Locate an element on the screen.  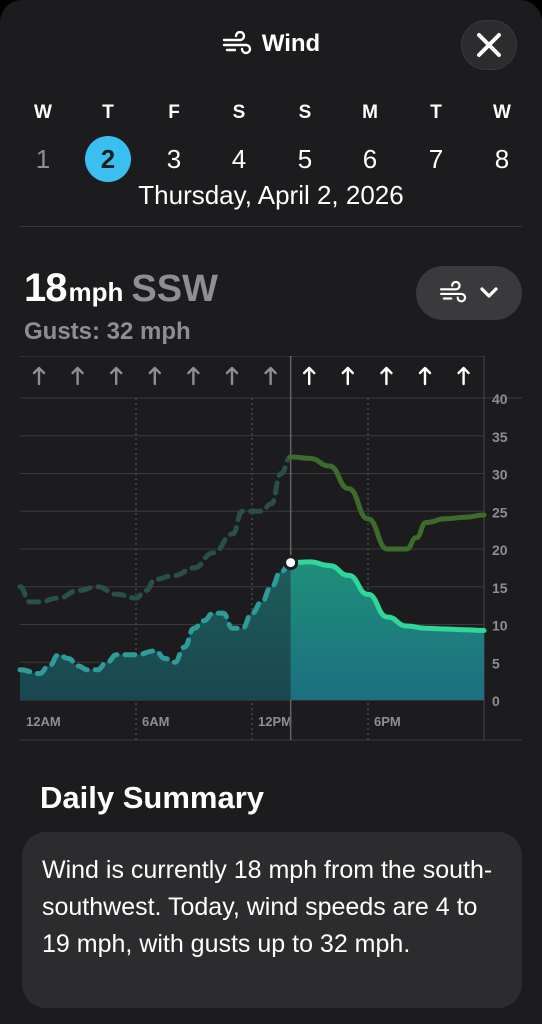
gust-line-future is located at coordinates (387, 503).